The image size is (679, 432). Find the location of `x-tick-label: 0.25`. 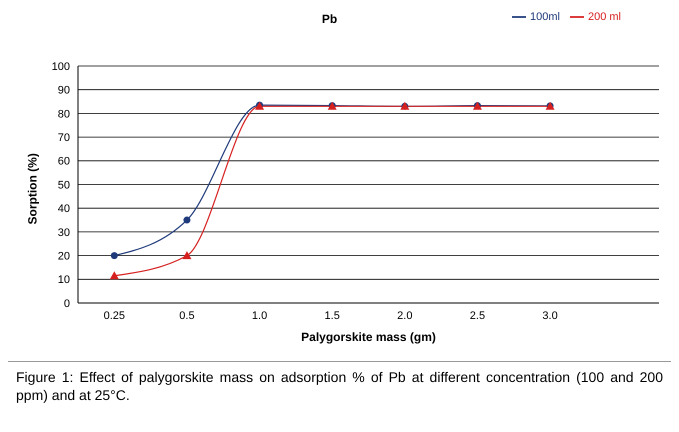

x-tick-label: 0.25 is located at coordinates (115, 316).